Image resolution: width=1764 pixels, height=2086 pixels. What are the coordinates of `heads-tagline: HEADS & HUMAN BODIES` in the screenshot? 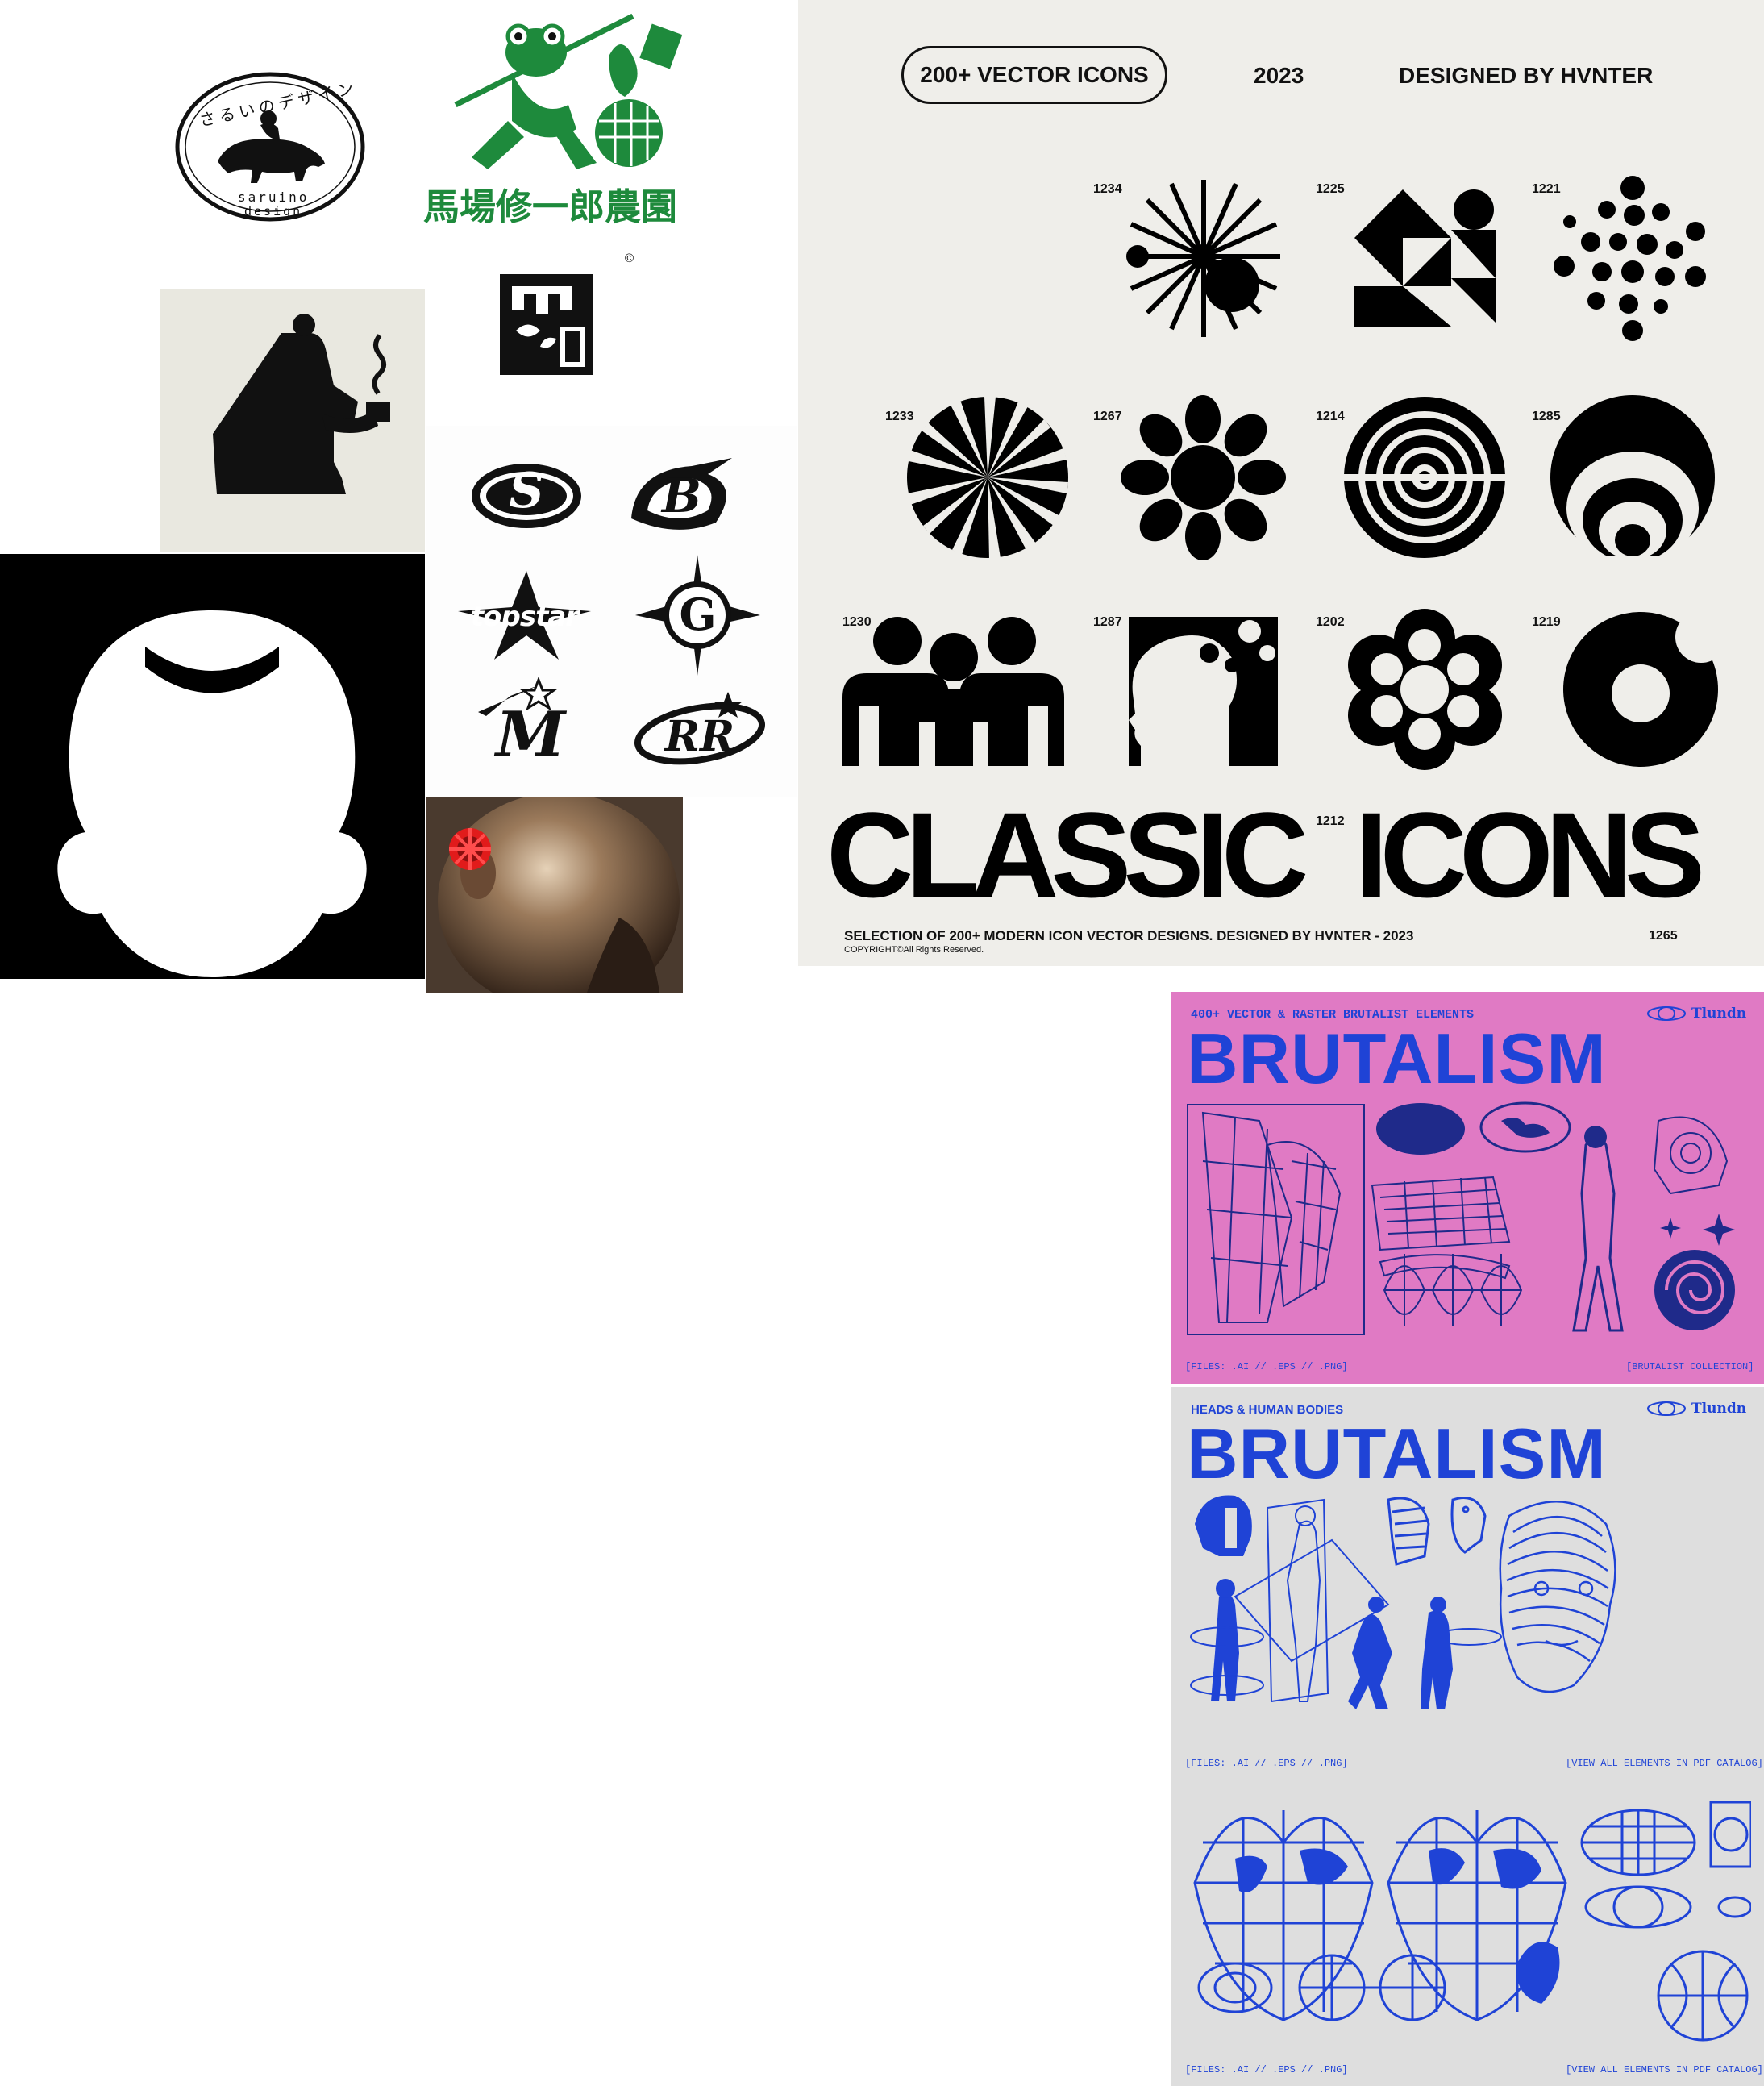 It's located at (1267, 1410).